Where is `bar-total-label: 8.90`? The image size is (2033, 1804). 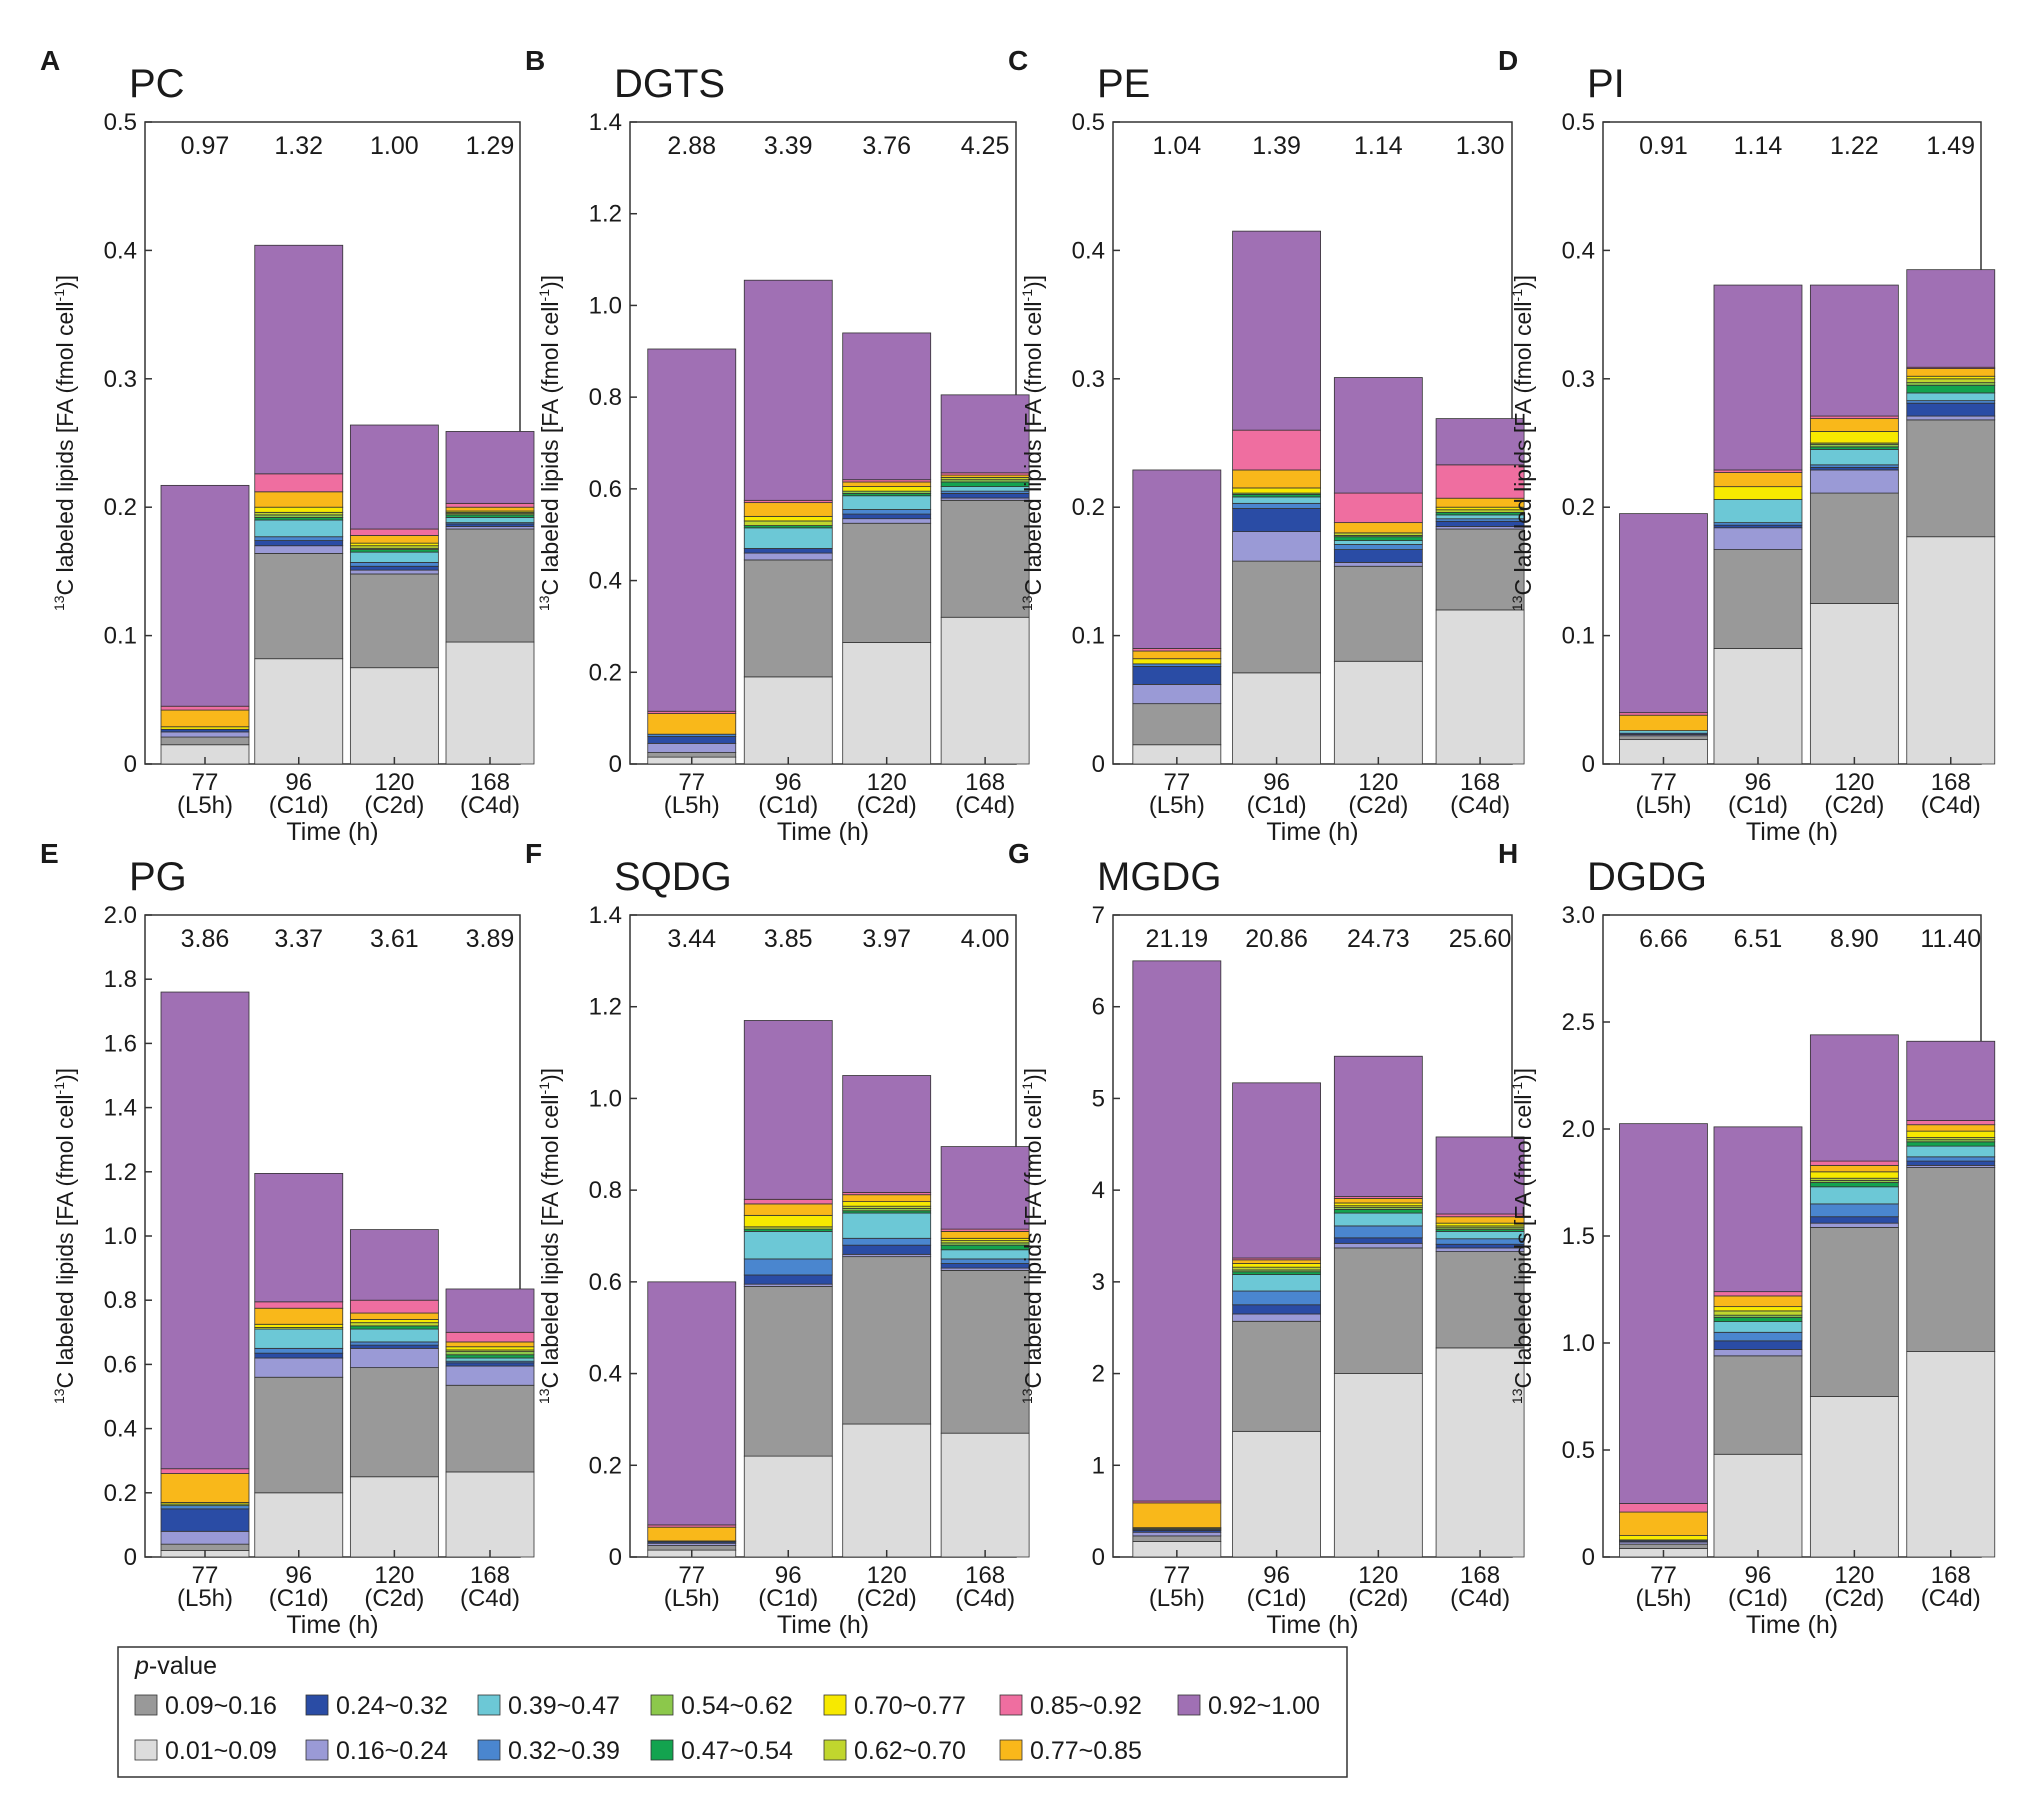
bar-total-label: 8.90 is located at coordinates (1854, 939).